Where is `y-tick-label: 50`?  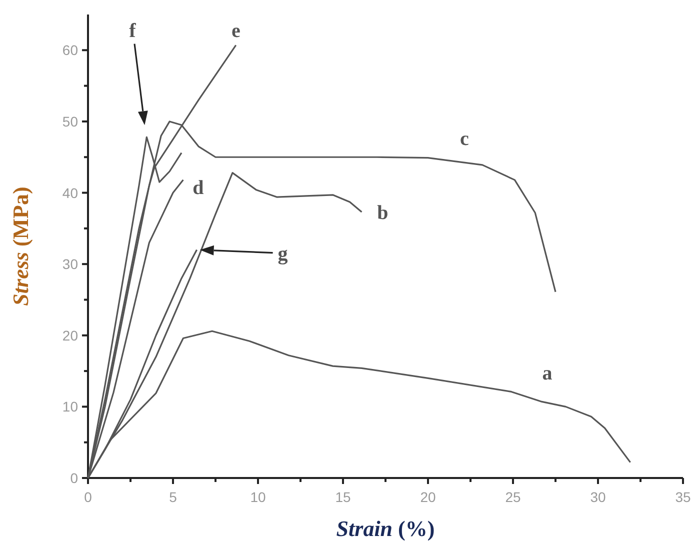
y-tick-label: 50 is located at coordinates (70, 121).